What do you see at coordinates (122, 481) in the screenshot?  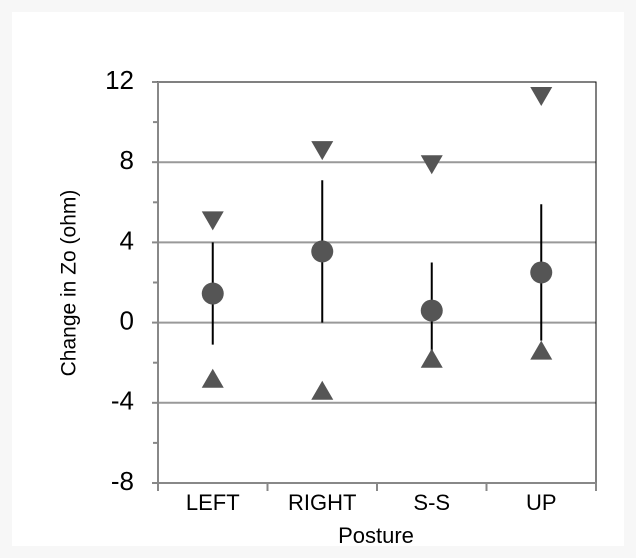 I see `y-tick-label: -8` at bounding box center [122, 481].